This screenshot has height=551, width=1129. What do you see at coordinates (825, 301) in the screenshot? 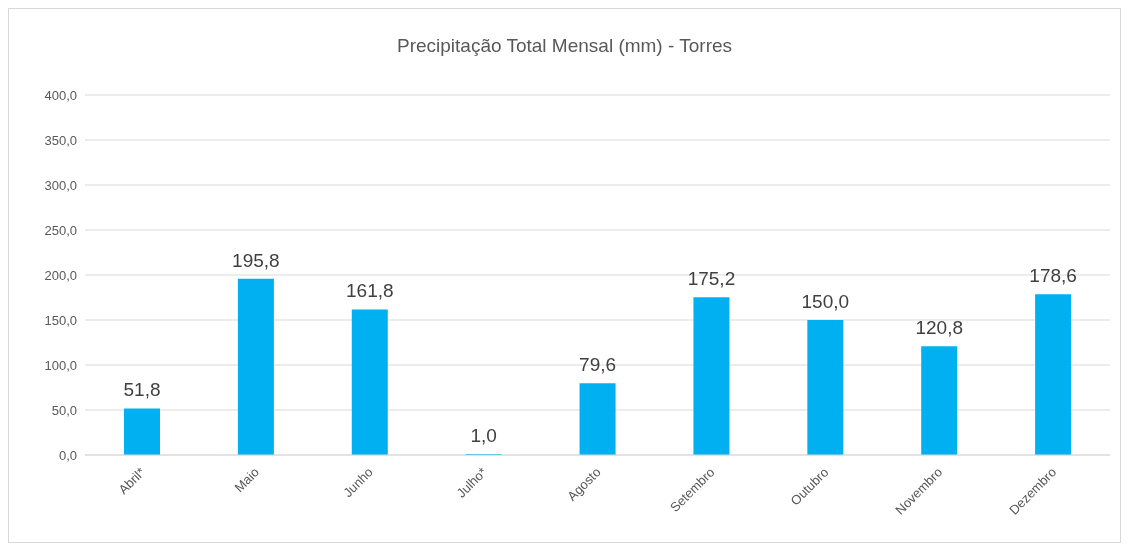
I see `data-label: 150,0` at bounding box center [825, 301].